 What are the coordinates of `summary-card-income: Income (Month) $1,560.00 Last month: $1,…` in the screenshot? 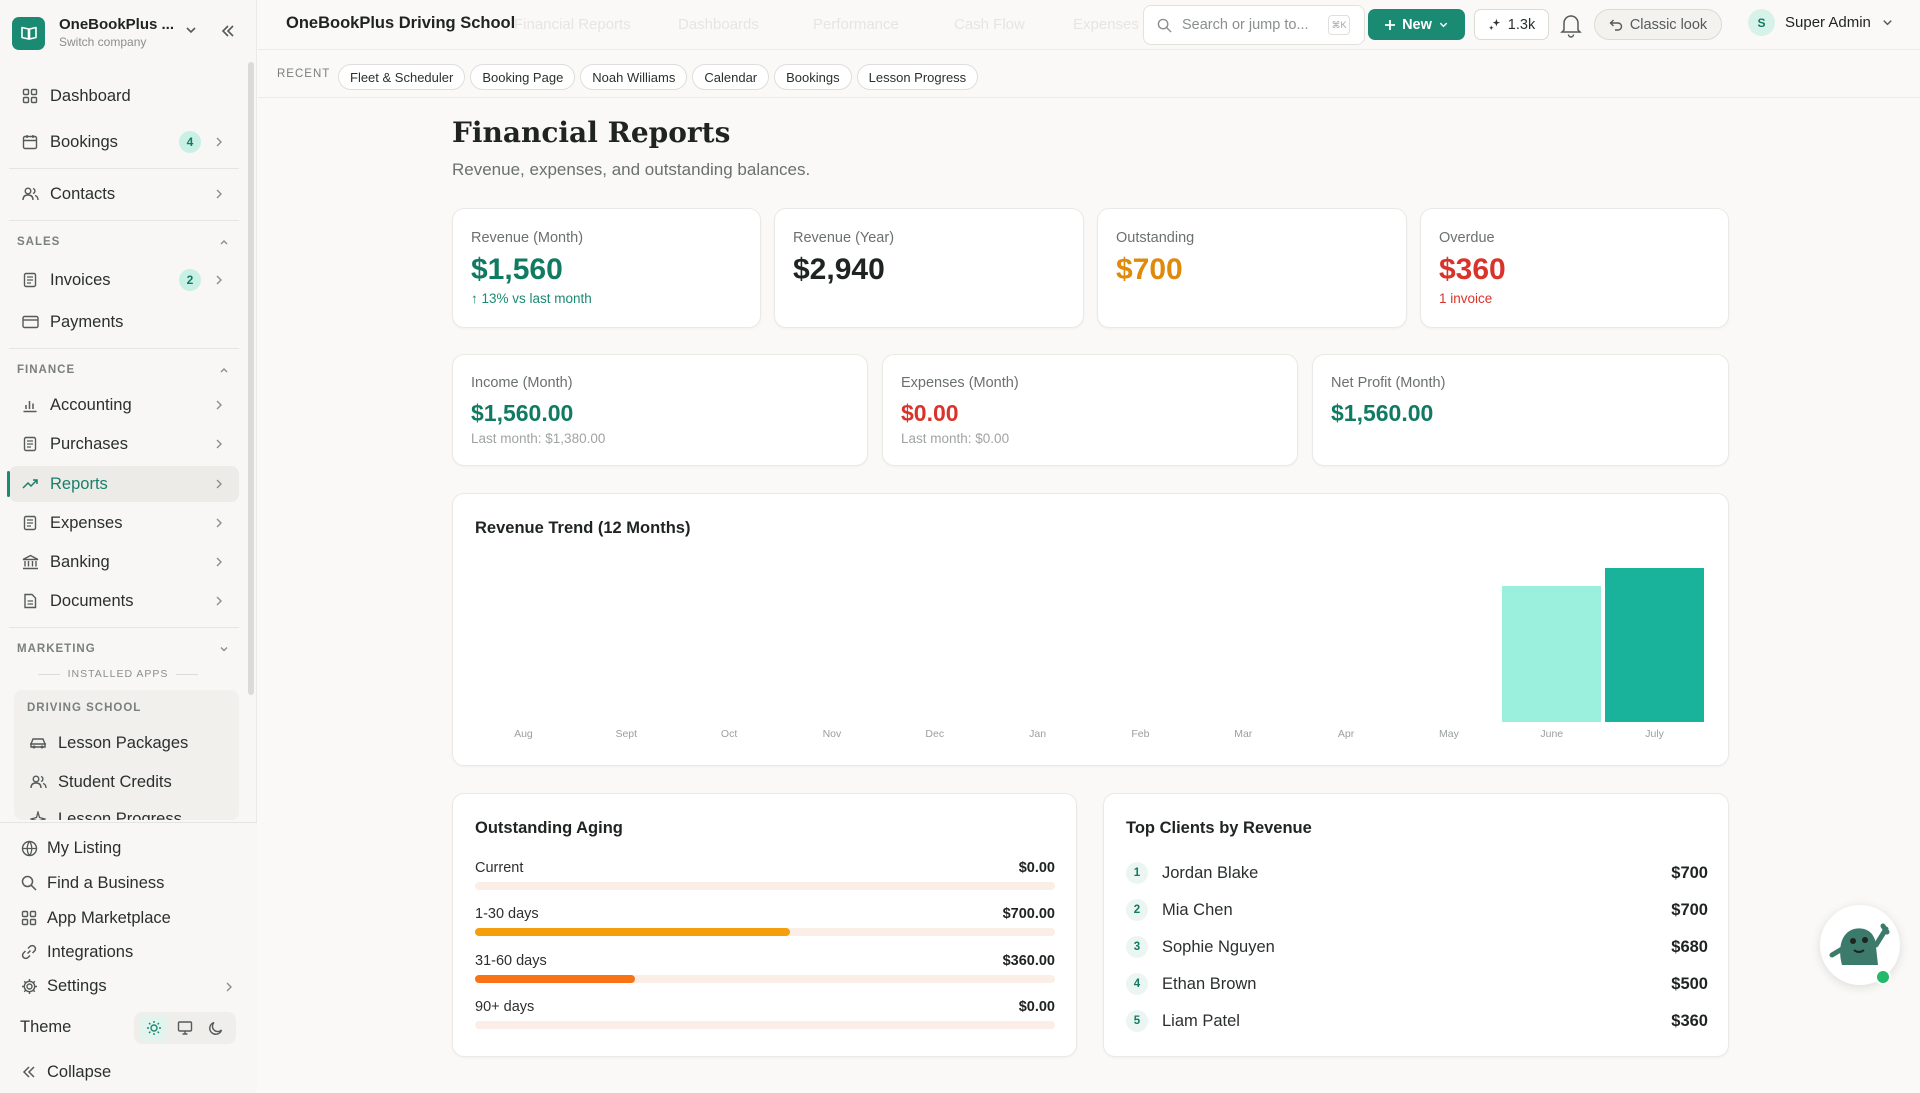 It's located at (660, 410).